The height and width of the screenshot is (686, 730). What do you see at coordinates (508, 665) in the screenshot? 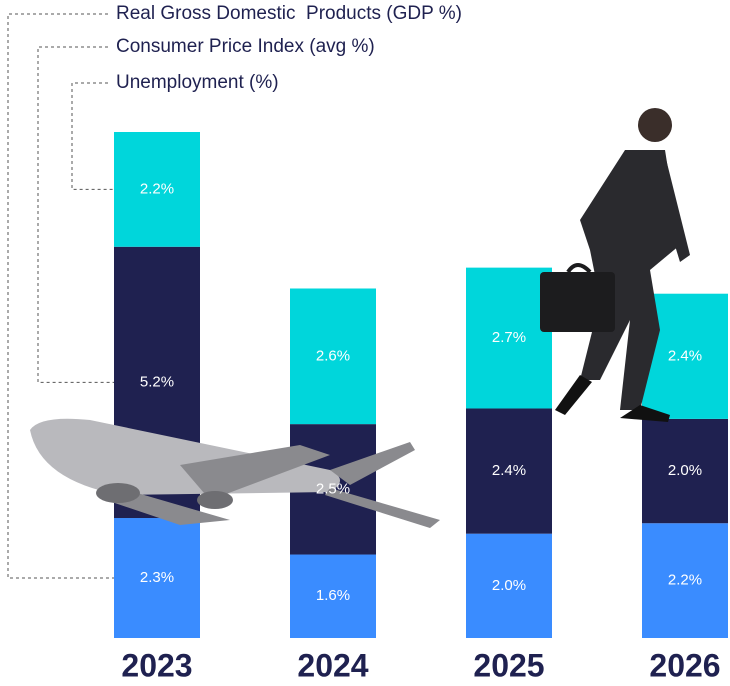
I see `x-tick-label: 2025` at bounding box center [508, 665].